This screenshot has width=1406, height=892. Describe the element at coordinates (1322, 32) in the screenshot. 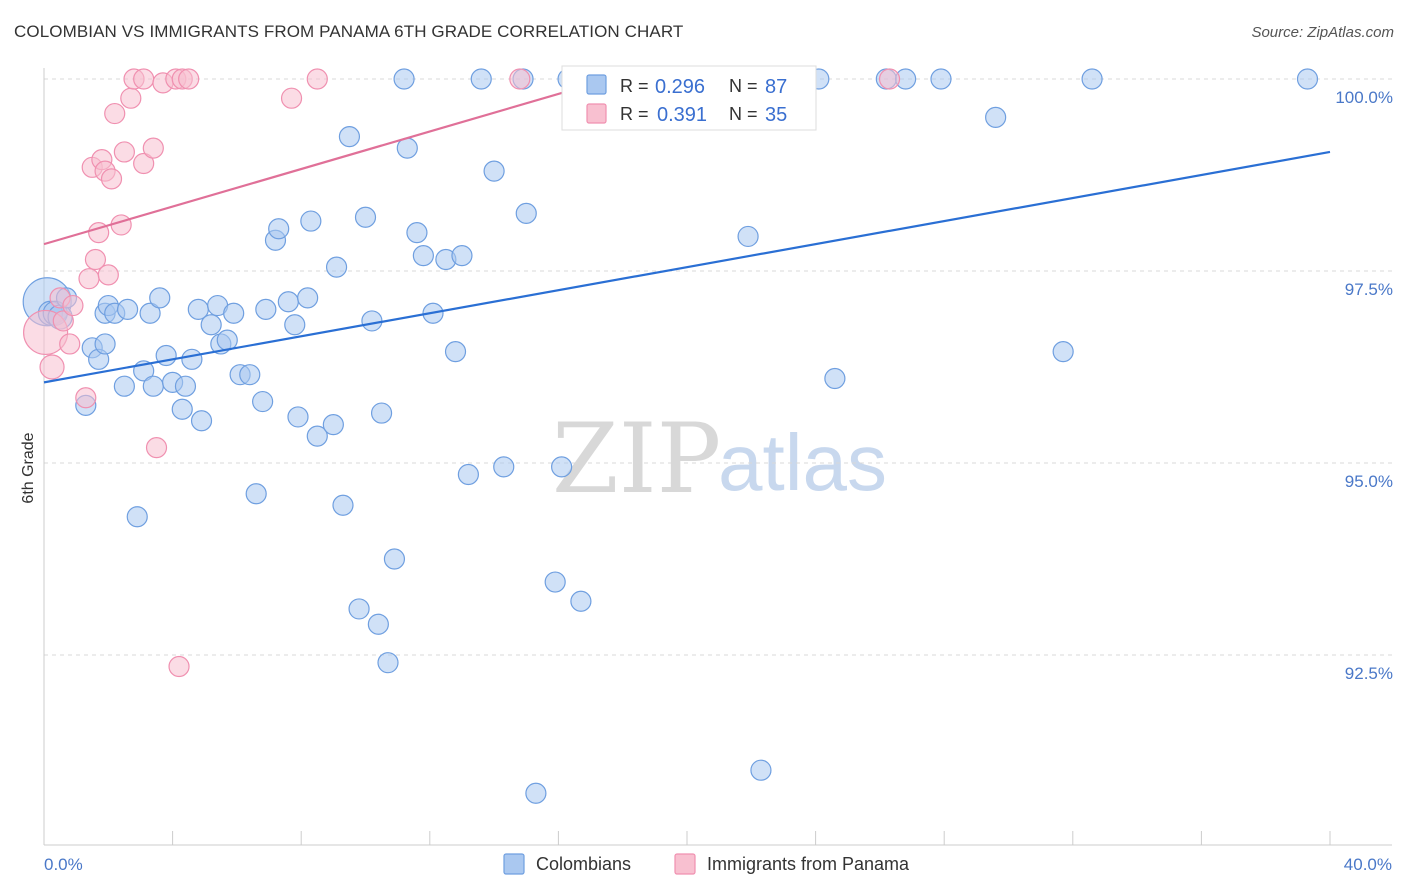

I see `source-credit: Source: ZipAtlas.com` at that location.